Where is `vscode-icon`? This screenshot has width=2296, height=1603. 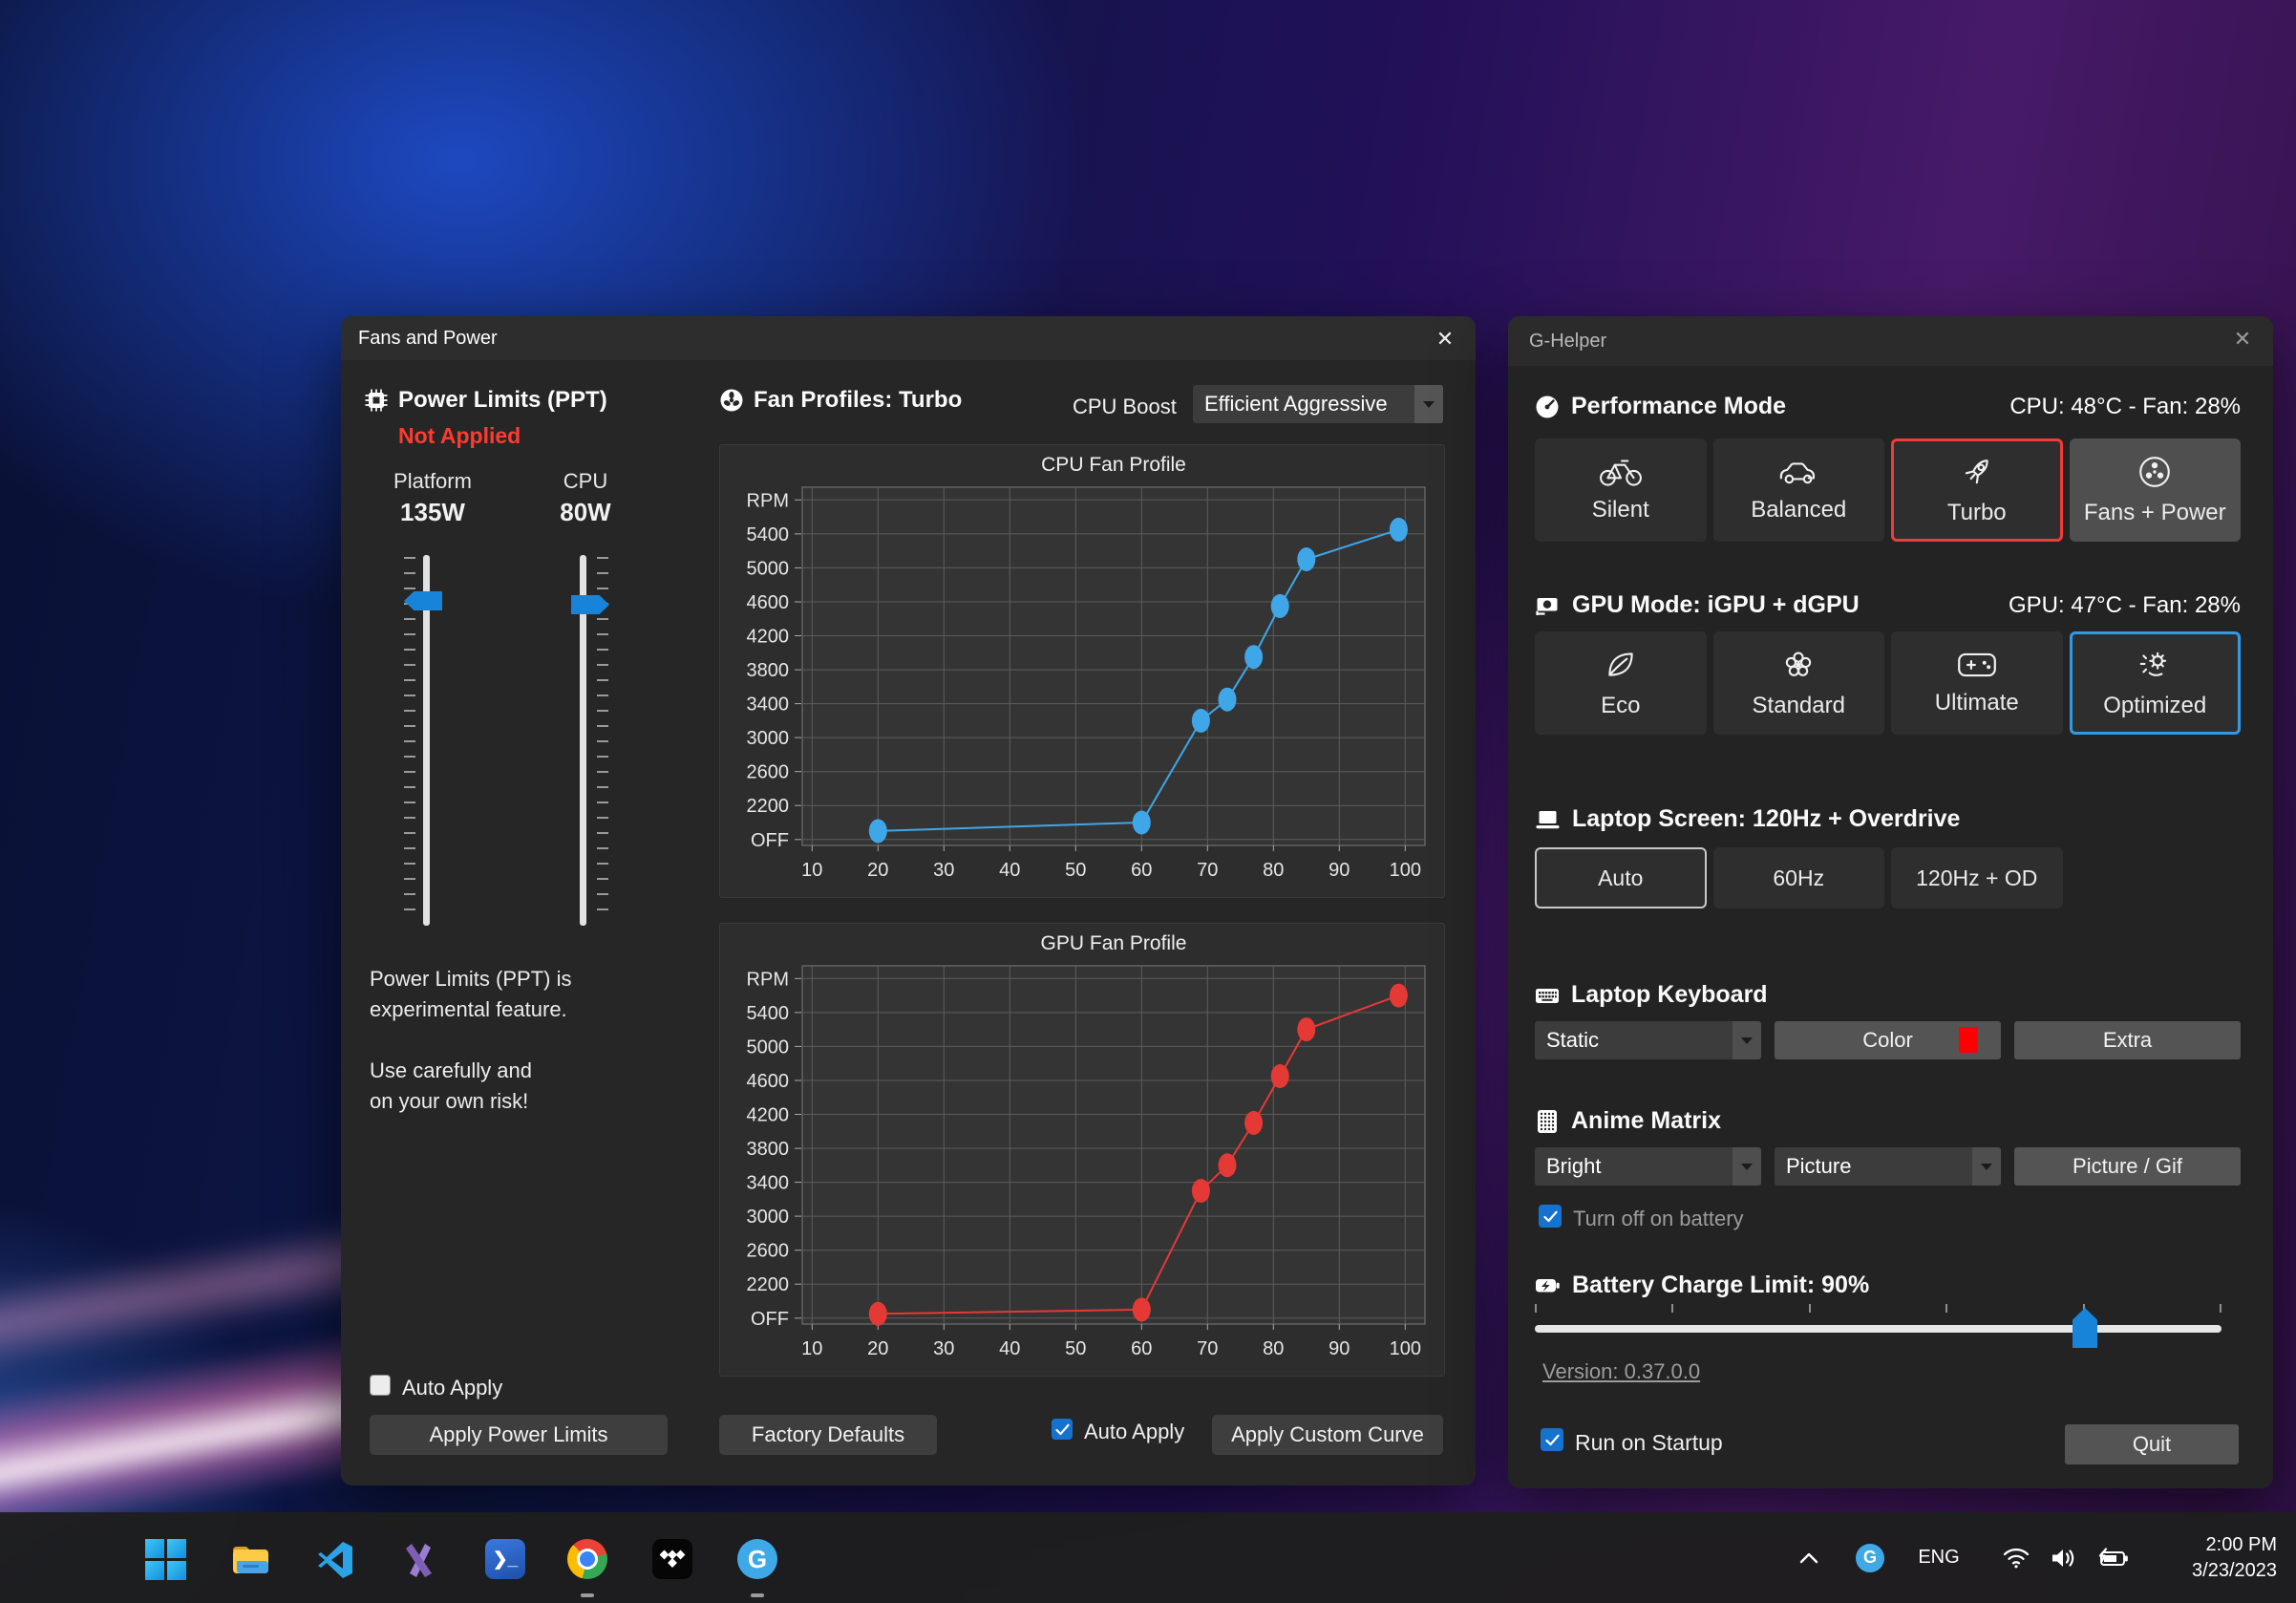 vscode-icon is located at coordinates (335, 1560).